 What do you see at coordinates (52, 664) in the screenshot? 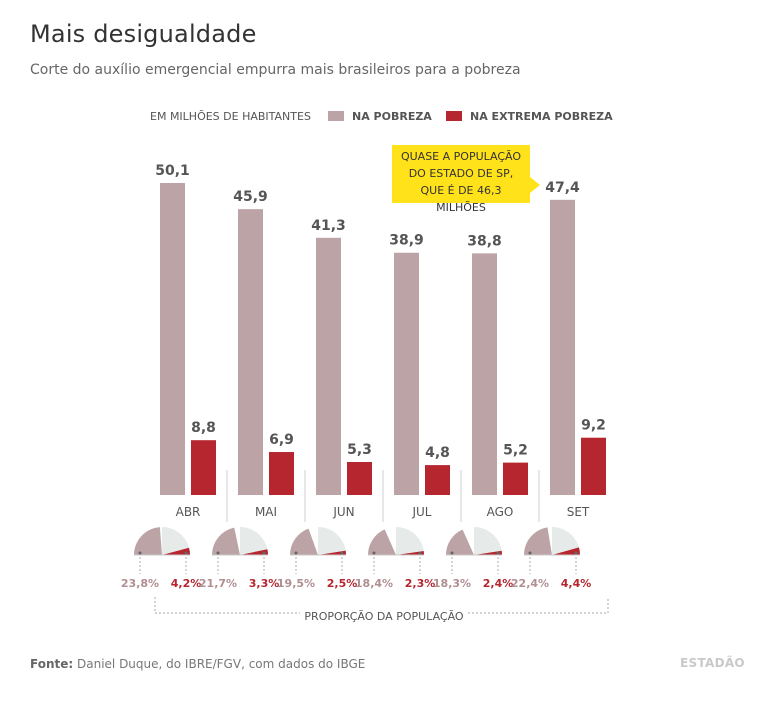
I see `source-label: Fonte:` at bounding box center [52, 664].